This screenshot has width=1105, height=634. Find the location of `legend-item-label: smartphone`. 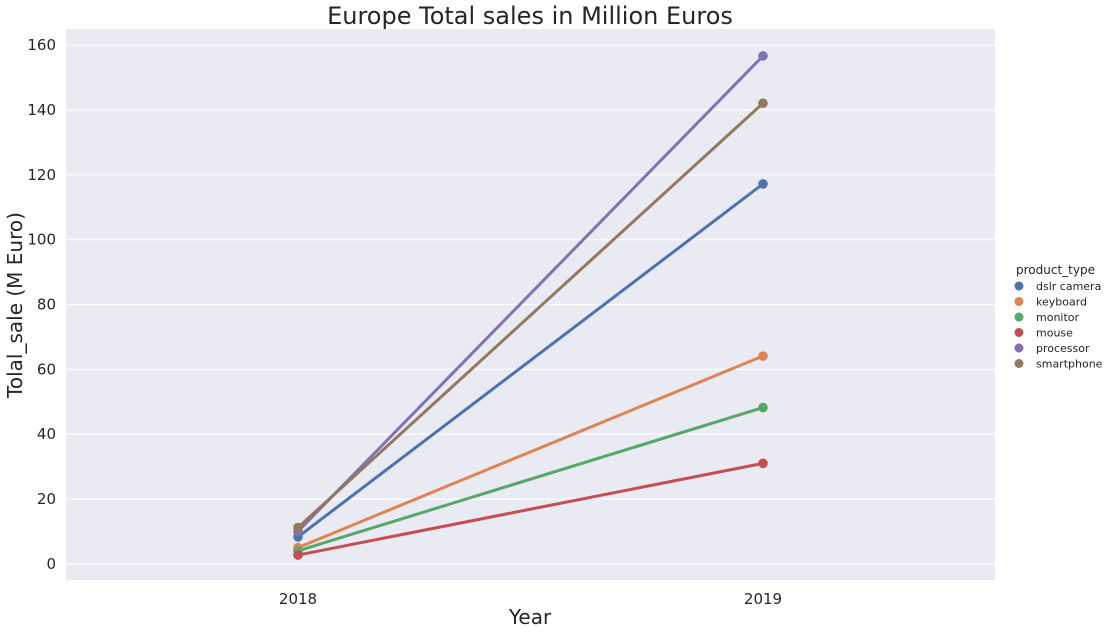

legend-item-label: smartphone is located at coordinates (1069, 364).